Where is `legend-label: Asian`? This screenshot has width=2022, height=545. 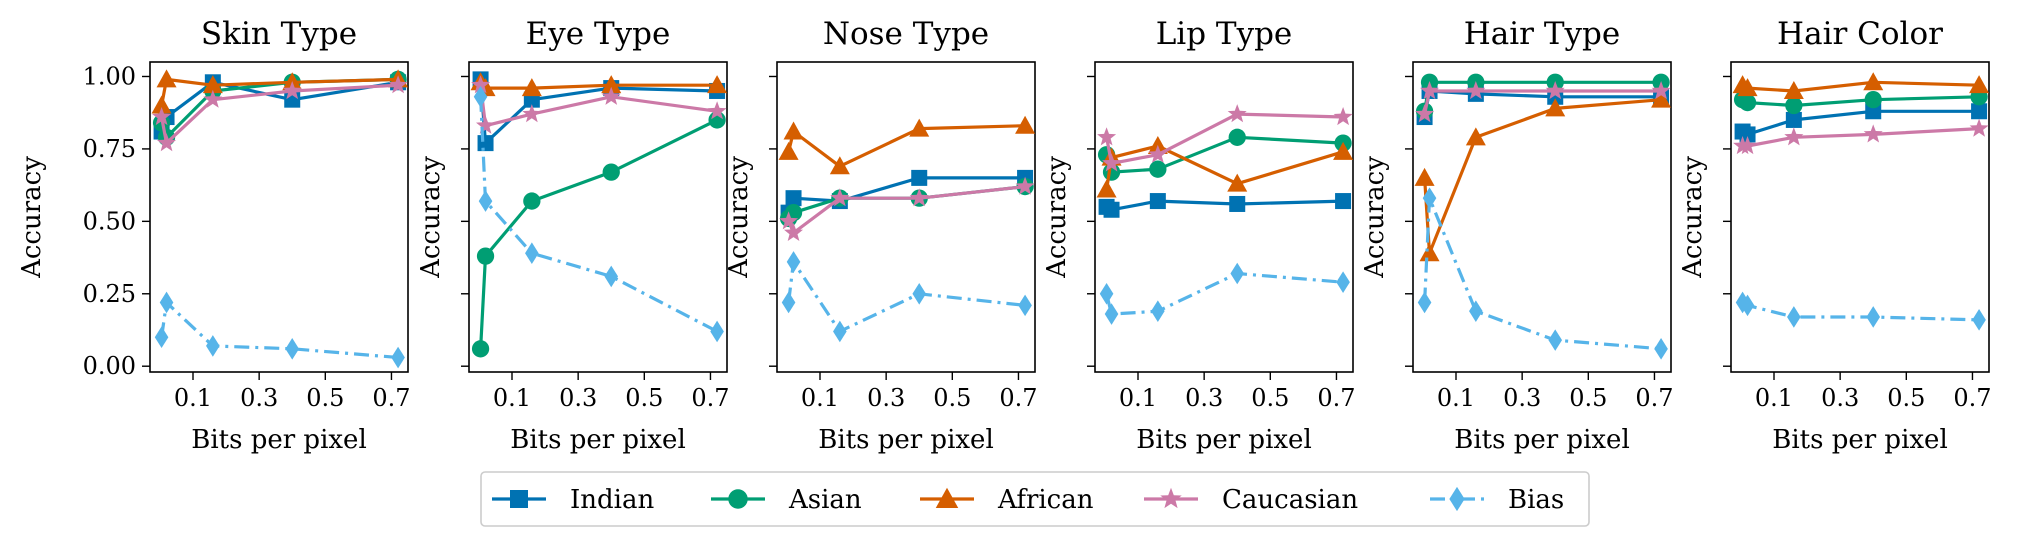
legend-label: Asian is located at coordinates (825, 500).